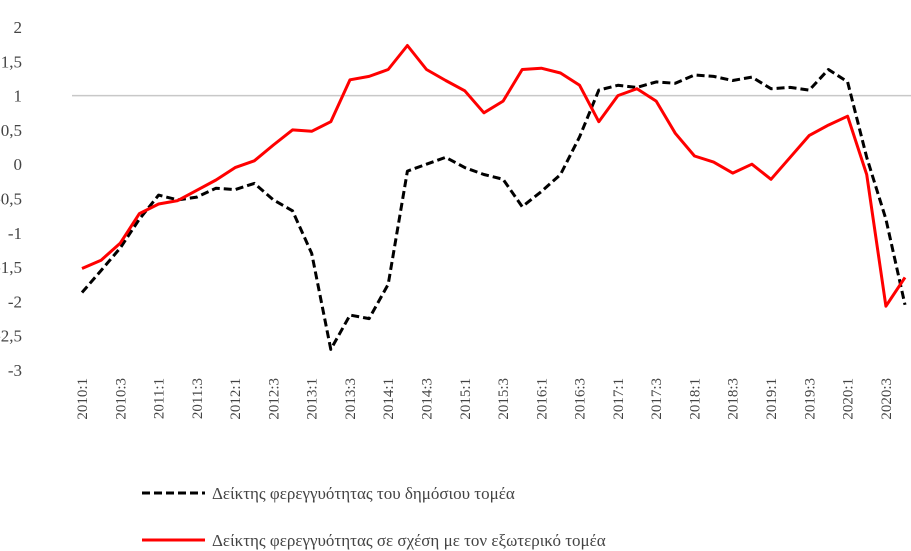 The height and width of the screenshot is (551, 911). What do you see at coordinates (11, 267) in the screenshot?
I see `y-tick-label: -1,5` at bounding box center [11, 267].